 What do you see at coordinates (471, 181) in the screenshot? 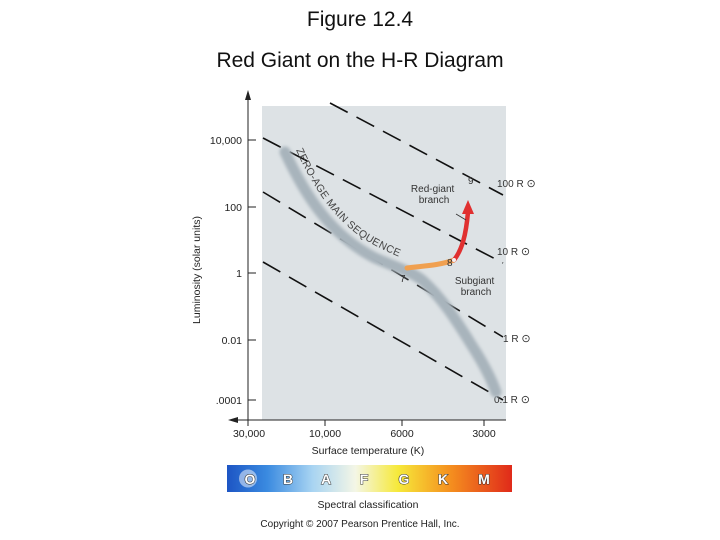
I see `point-label-9: 9` at bounding box center [471, 181].